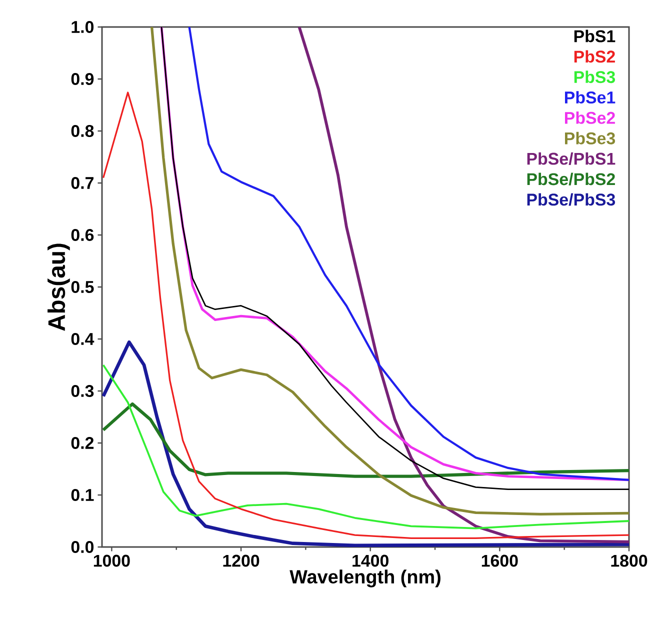 This screenshot has height=629, width=668. I want to click on text: PbSe/PbS2, so click(571, 179).